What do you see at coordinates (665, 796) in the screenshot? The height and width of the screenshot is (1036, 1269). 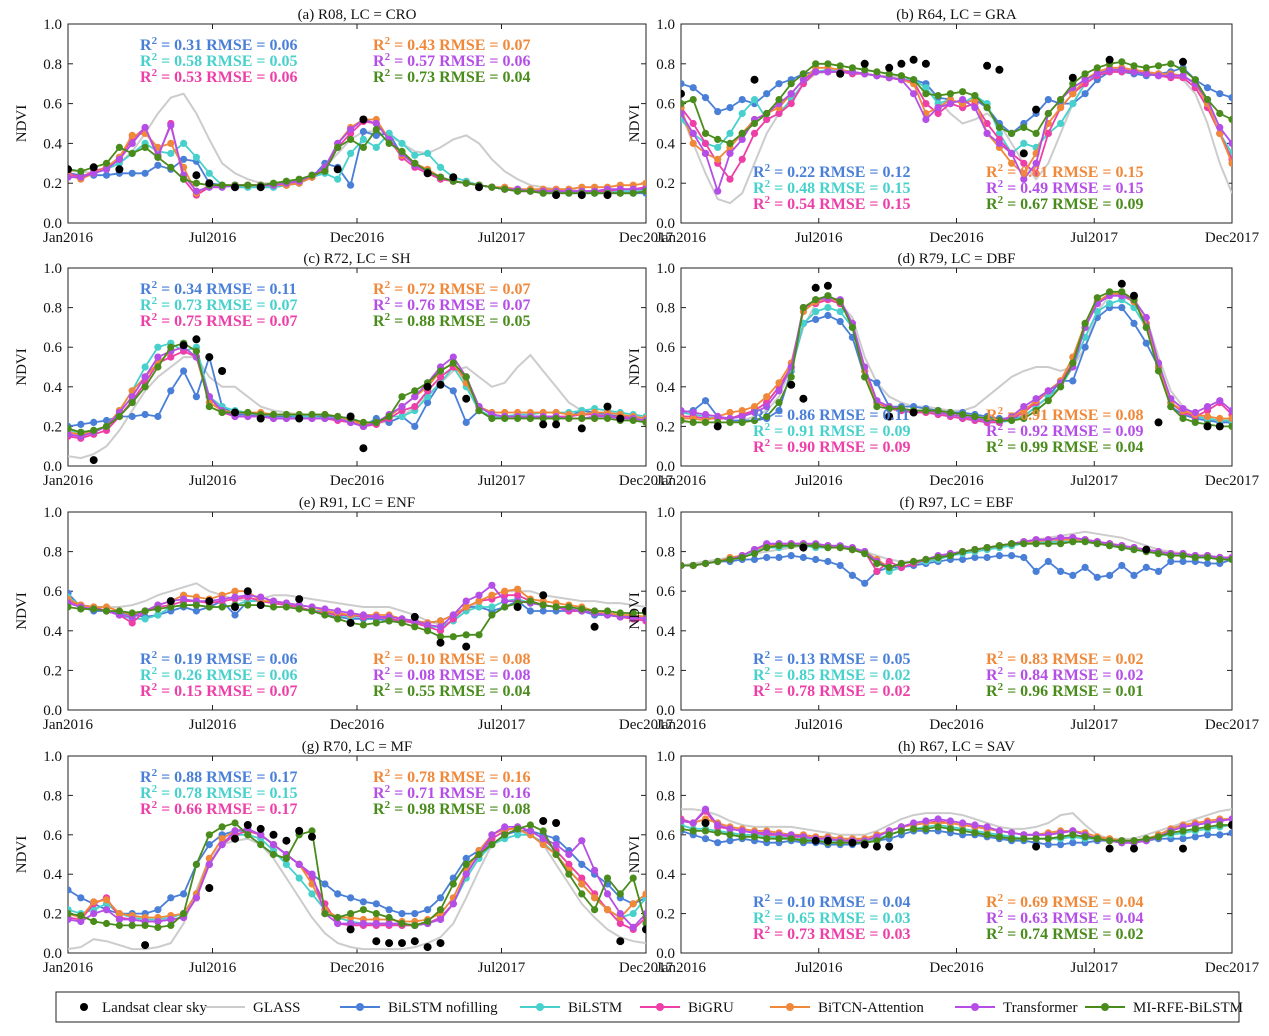 I see `y-tick-label: 0.8` at bounding box center [665, 796].